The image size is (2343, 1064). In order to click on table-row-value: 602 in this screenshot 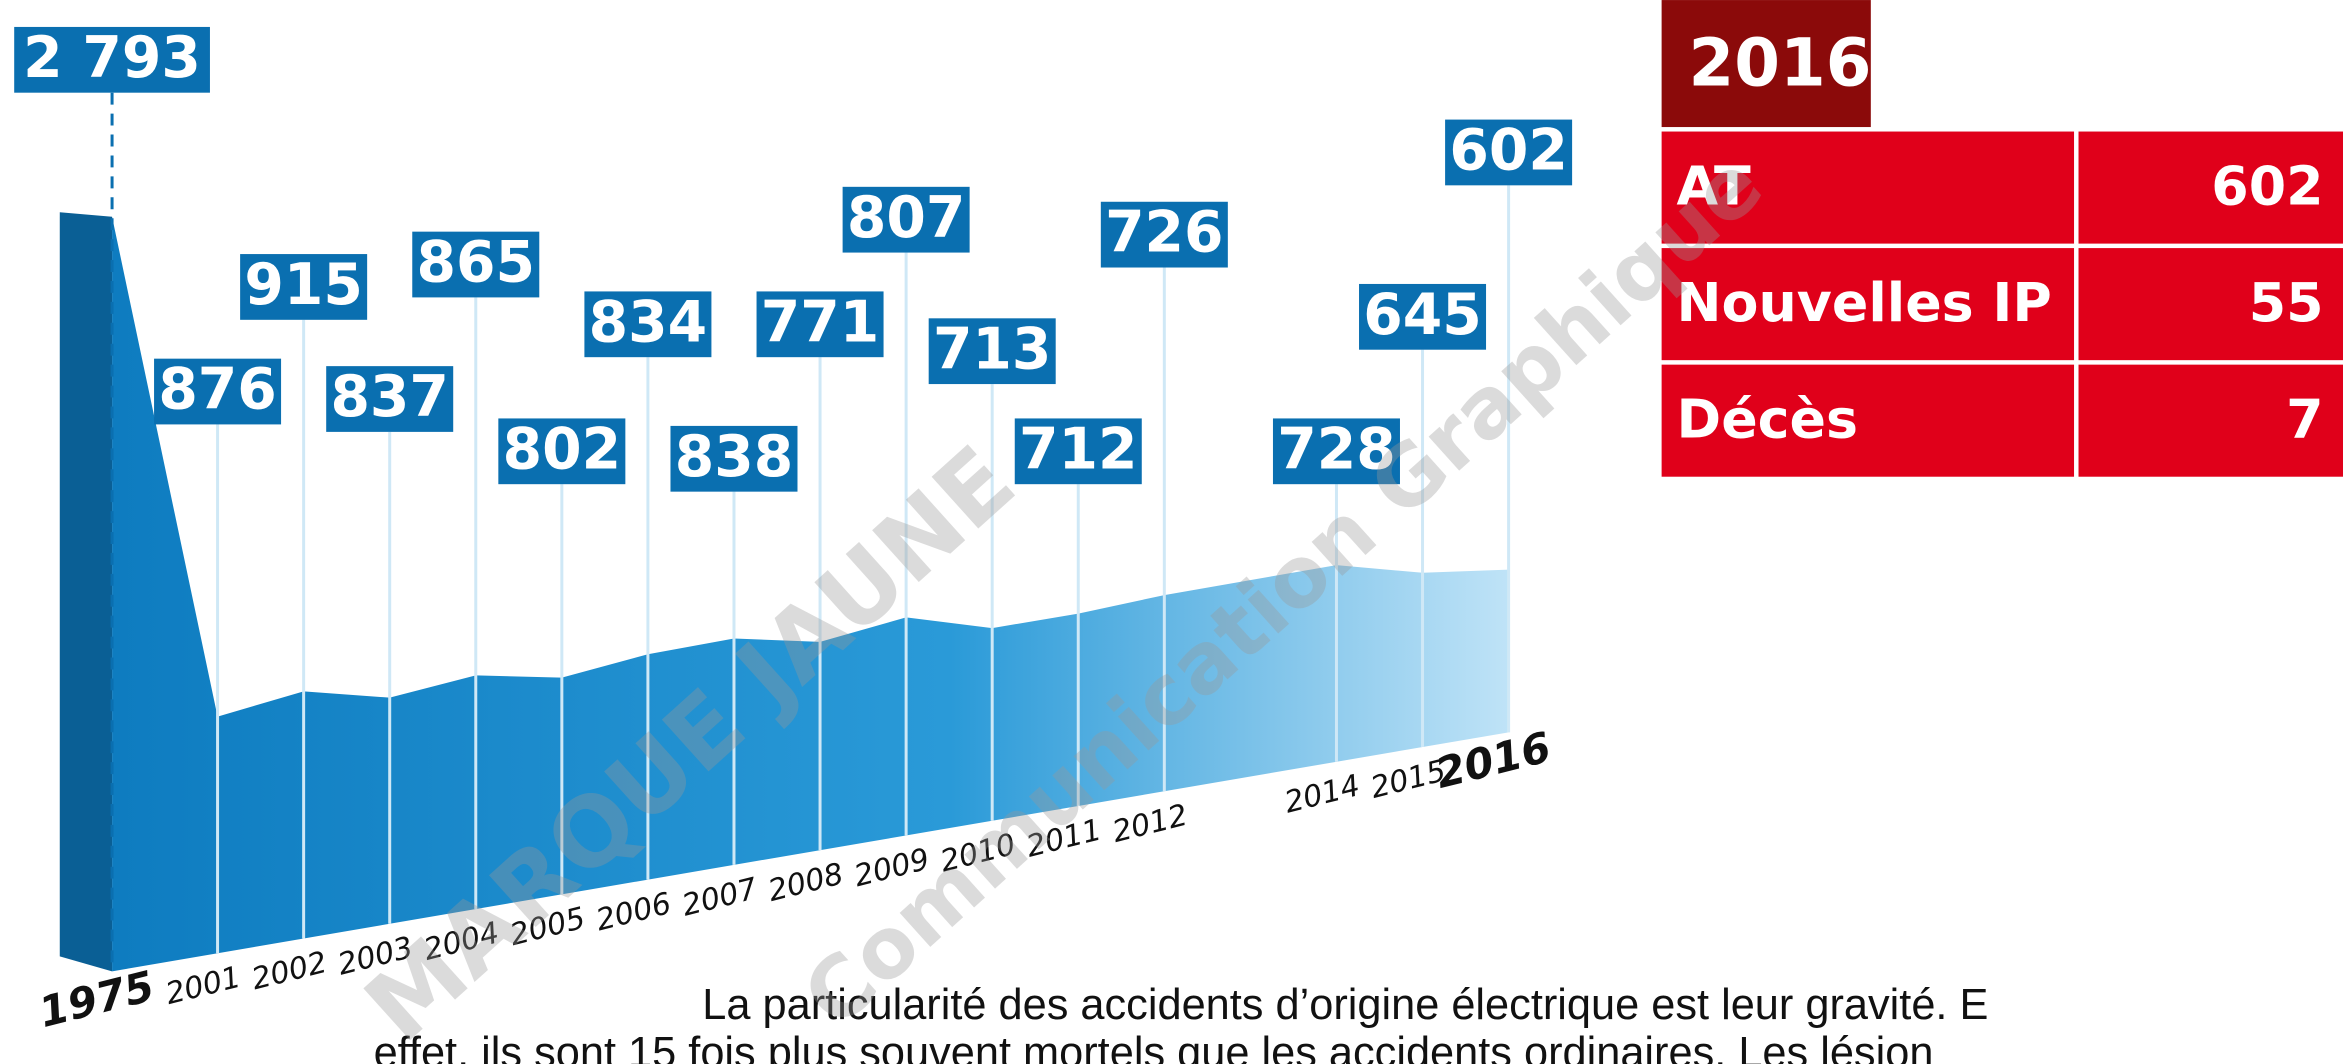, I will do `click(2267, 185)`.